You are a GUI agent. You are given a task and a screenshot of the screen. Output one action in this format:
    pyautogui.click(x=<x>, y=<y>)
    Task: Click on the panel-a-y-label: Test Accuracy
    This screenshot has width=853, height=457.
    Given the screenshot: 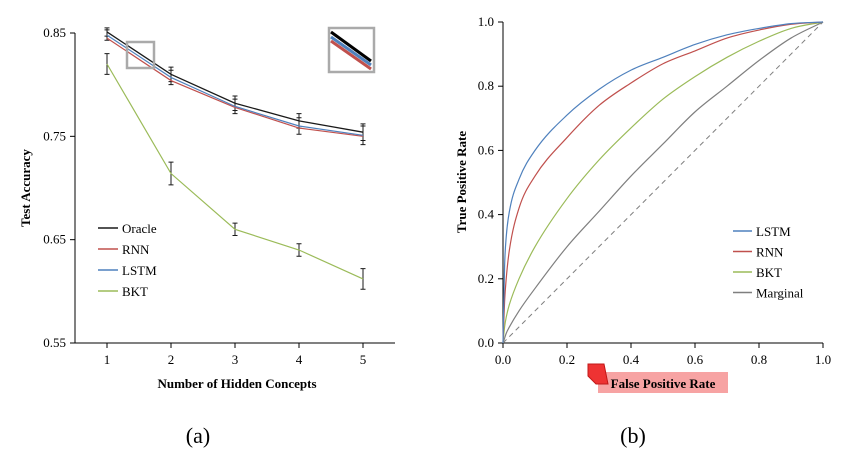 What is the action you would take?
    pyautogui.click(x=25, y=188)
    